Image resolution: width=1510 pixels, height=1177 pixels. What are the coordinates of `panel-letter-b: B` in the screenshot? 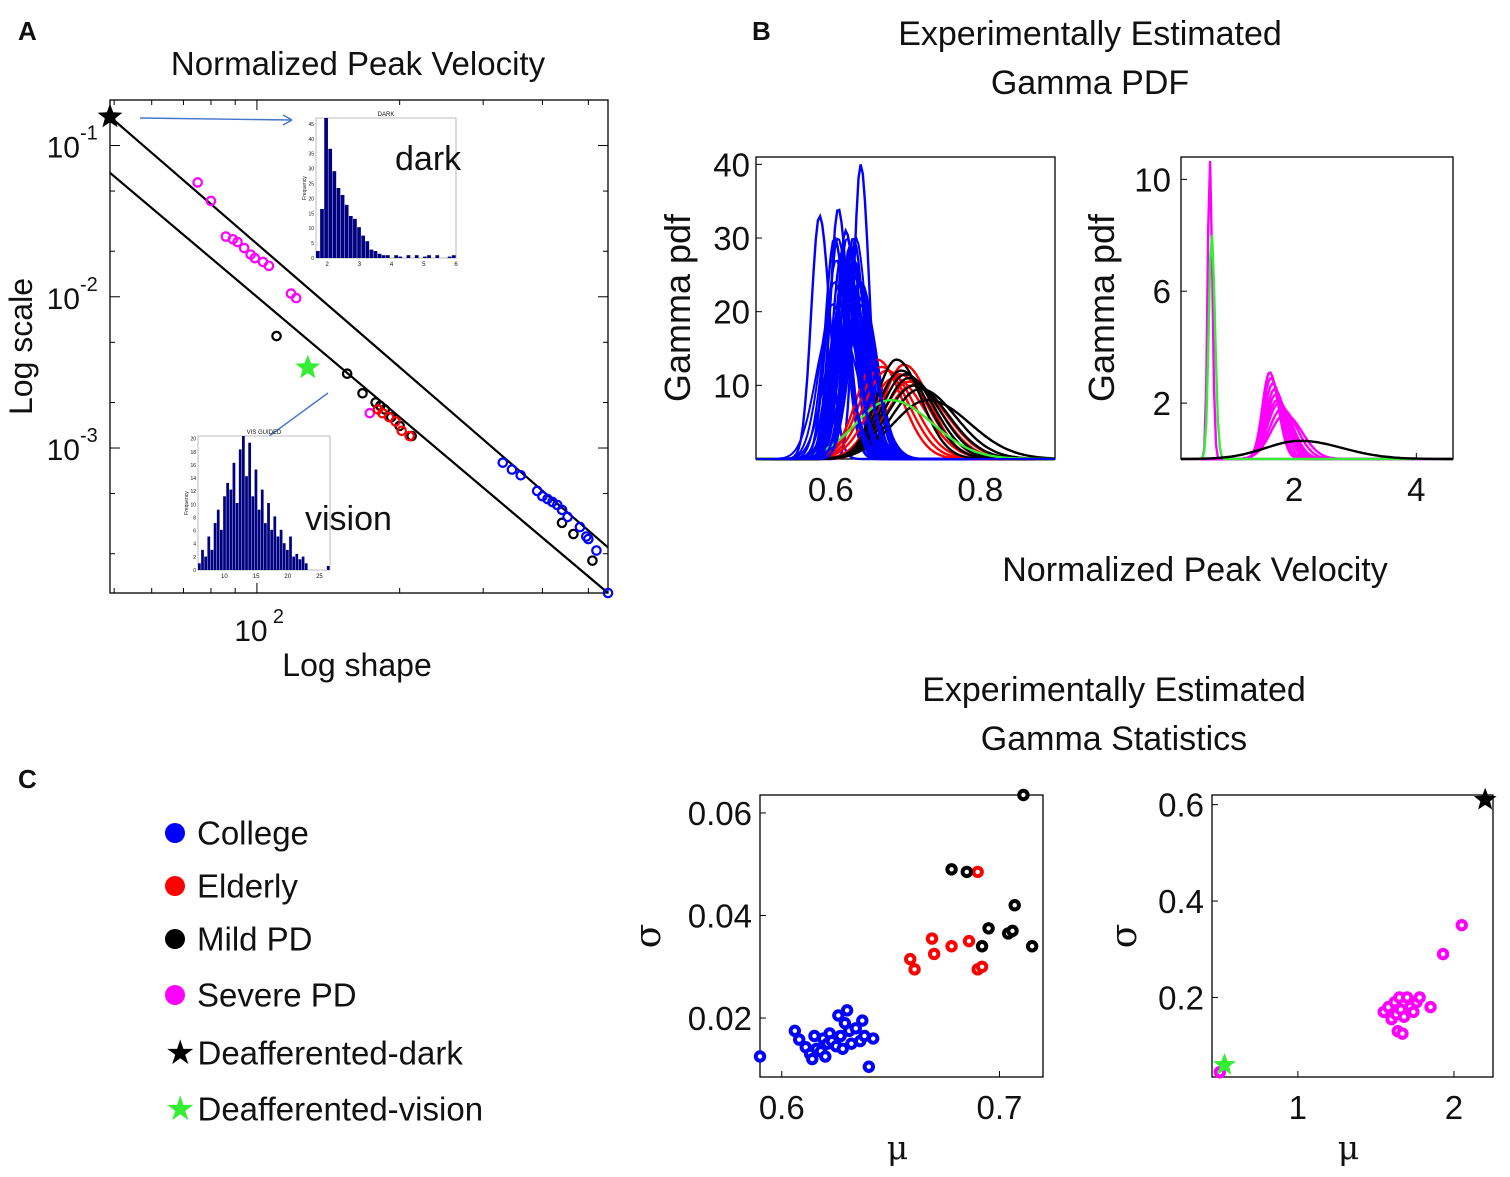 It's located at (761, 31).